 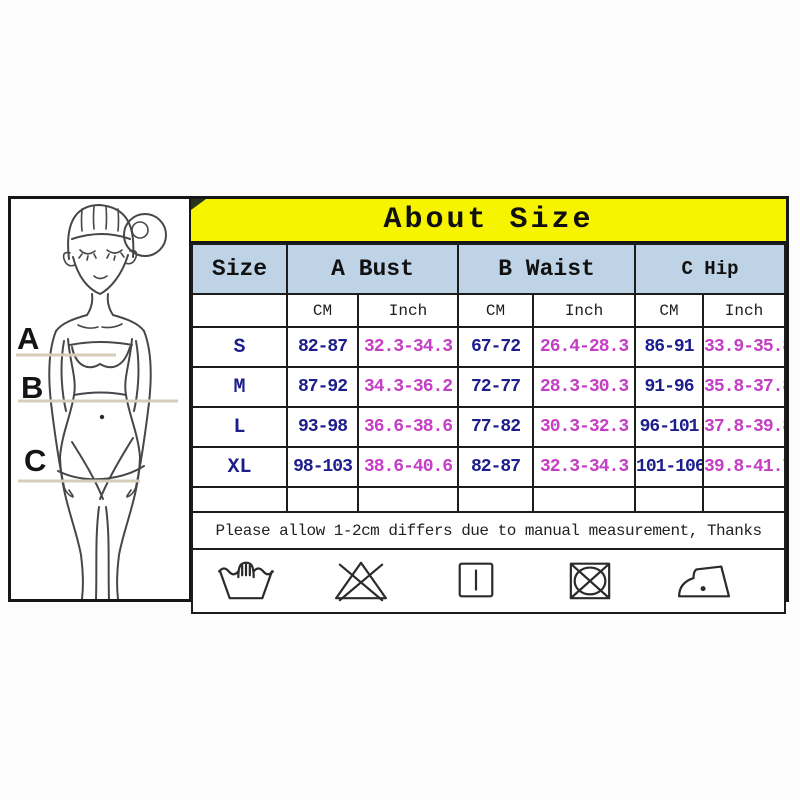 I want to click on waist-cm-value: 82-87, so click(x=496, y=467).